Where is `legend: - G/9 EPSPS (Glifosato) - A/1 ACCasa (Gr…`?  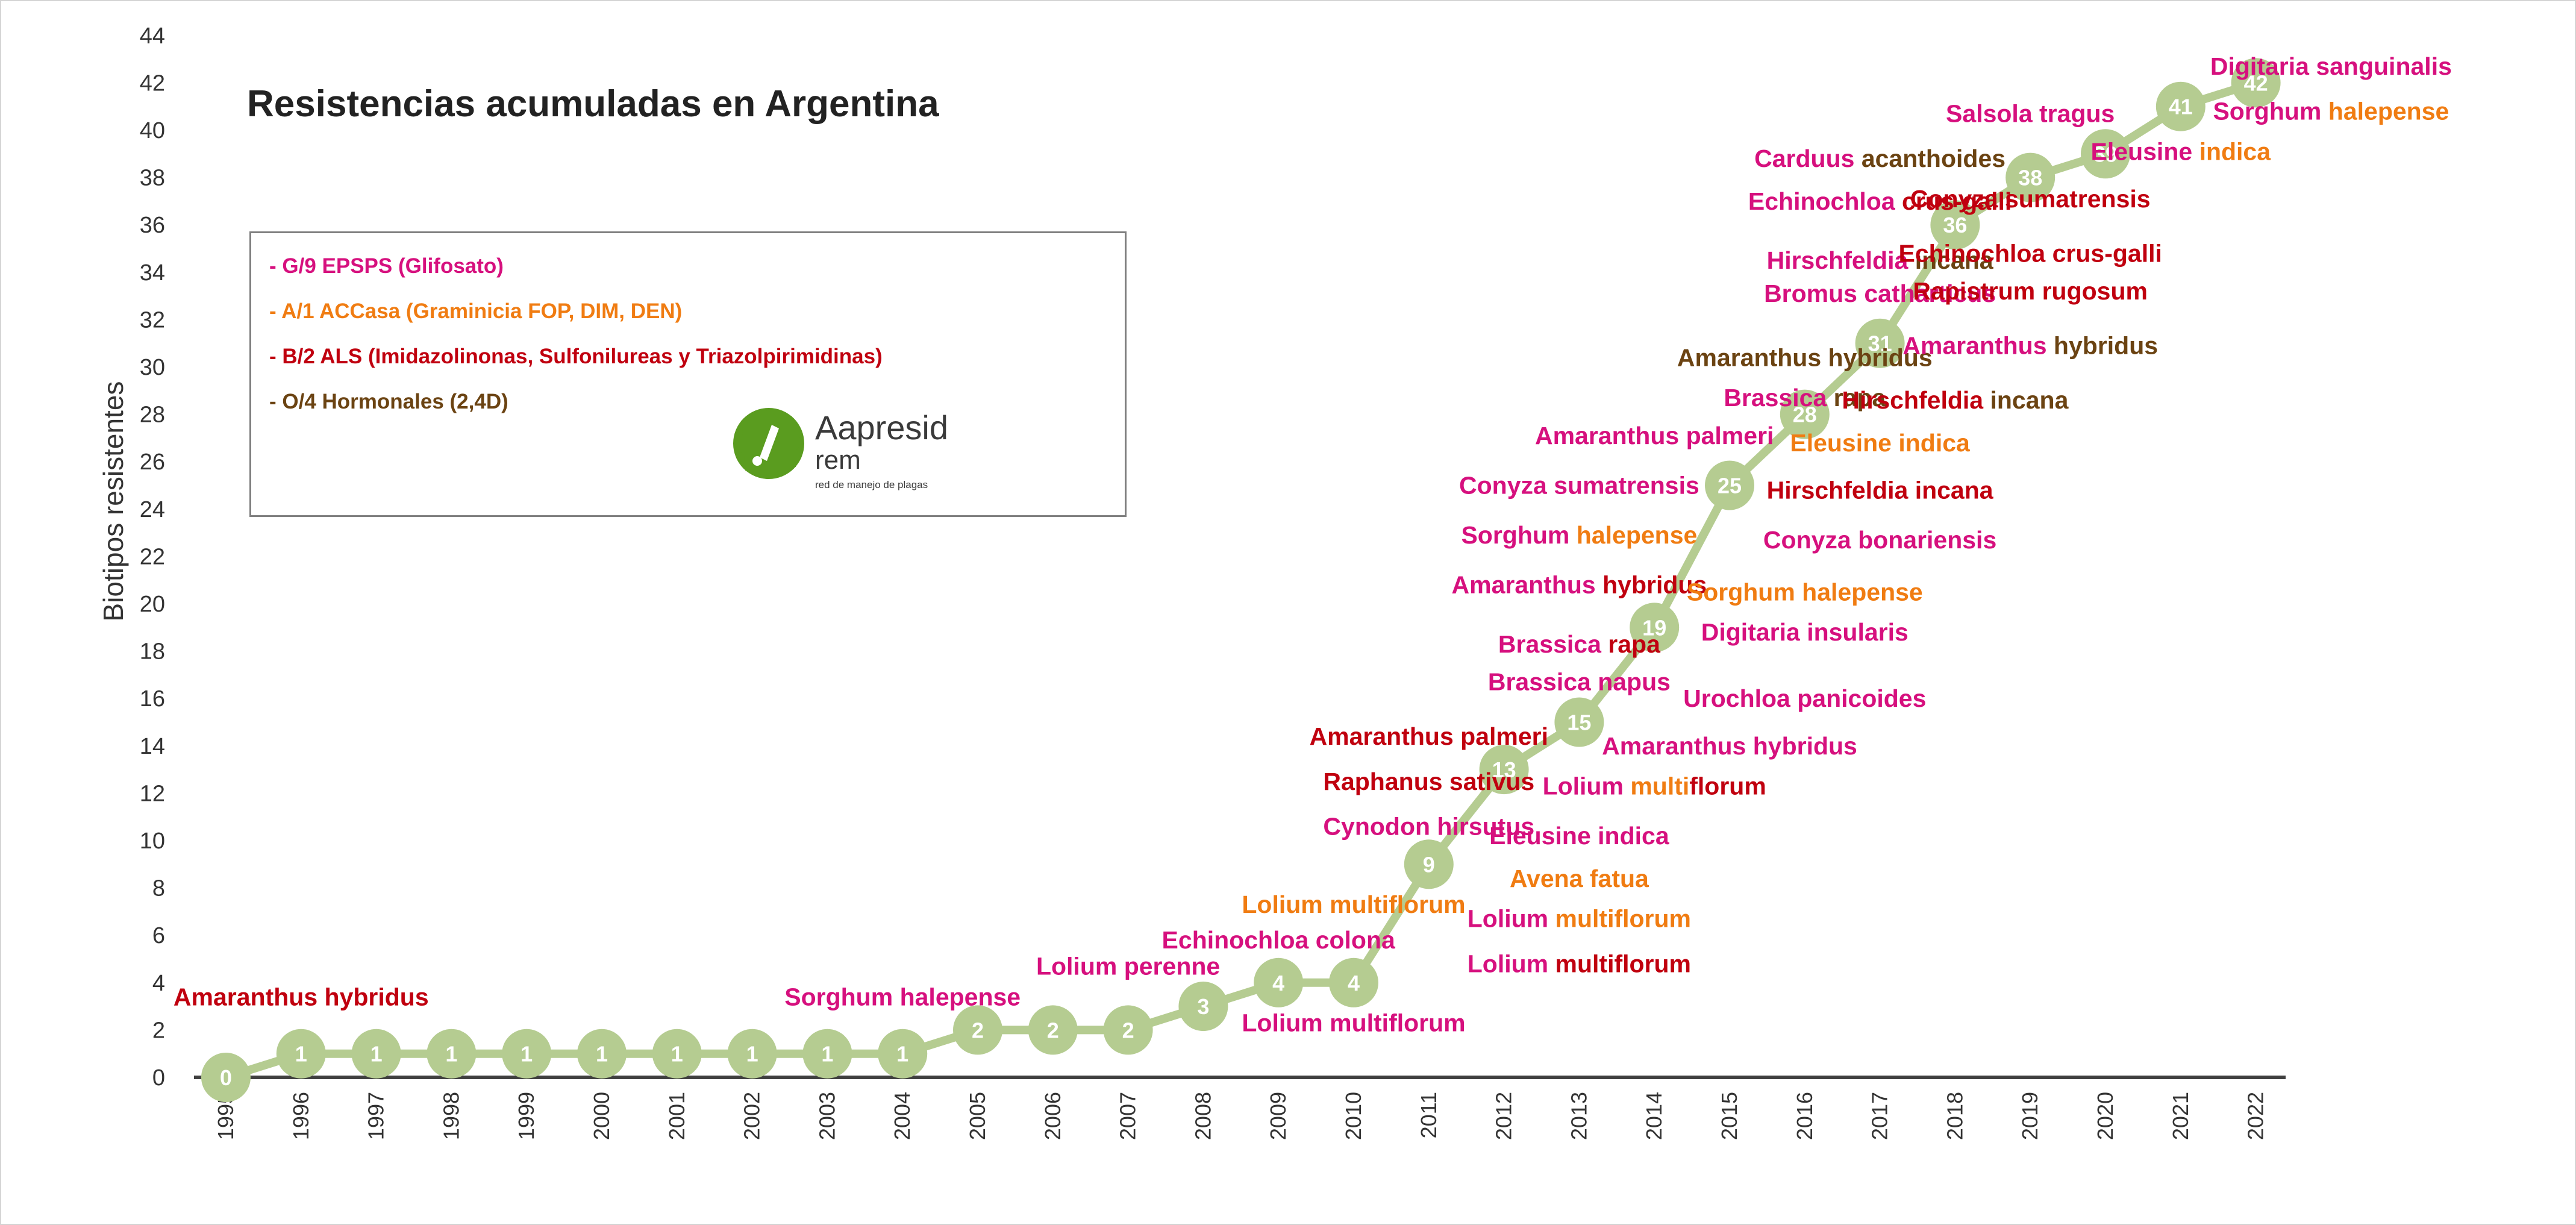 legend: - G/9 EPSPS (Glifosato) - A/1 ACCasa (Gr… is located at coordinates (688, 374).